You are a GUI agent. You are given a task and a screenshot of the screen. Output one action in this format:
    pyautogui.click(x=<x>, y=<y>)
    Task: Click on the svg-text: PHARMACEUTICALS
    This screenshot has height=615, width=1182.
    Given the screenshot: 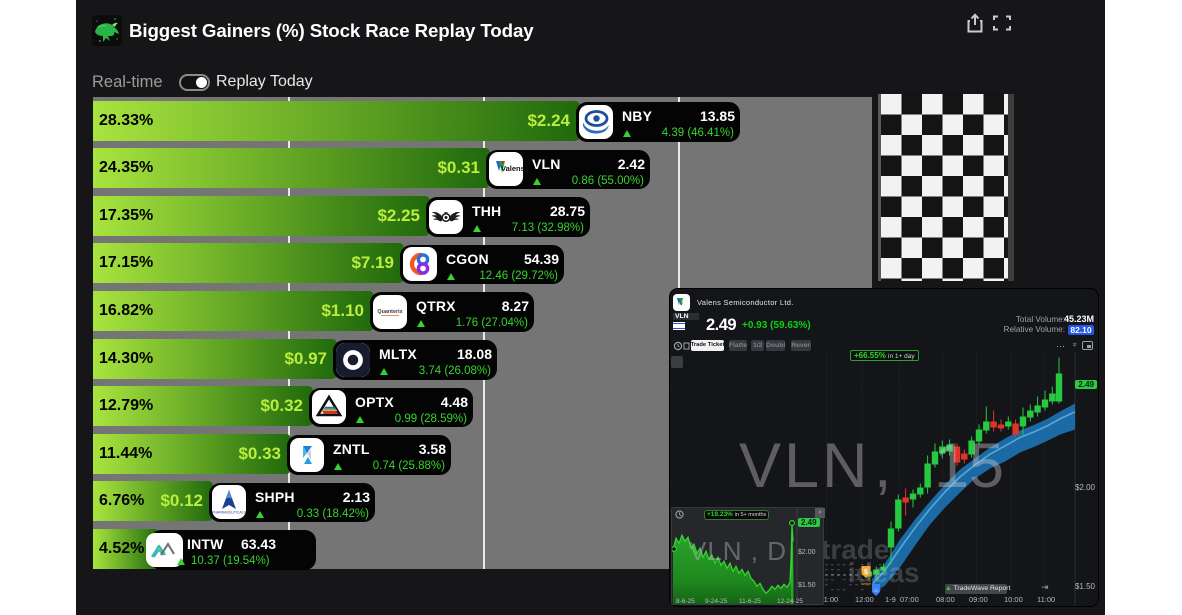 What is the action you would take?
    pyautogui.click(x=229, y=513)
    